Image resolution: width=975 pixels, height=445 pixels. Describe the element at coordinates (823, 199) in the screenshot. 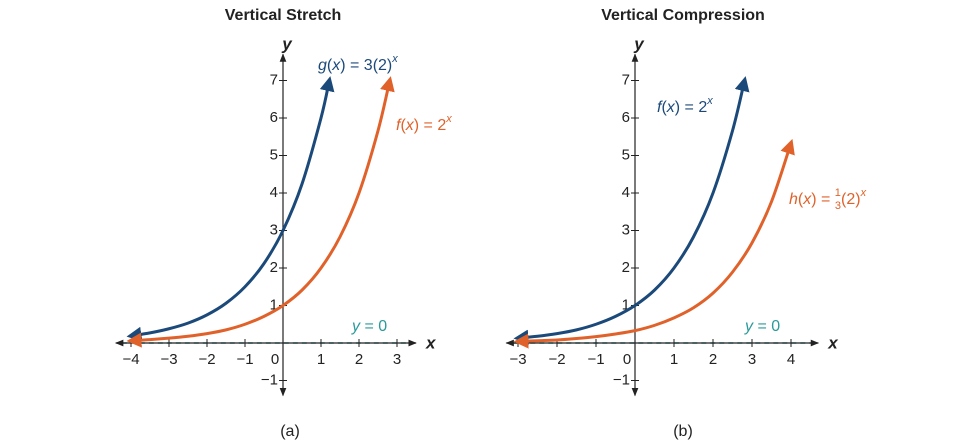

I see `label-part: ) =` at that location.